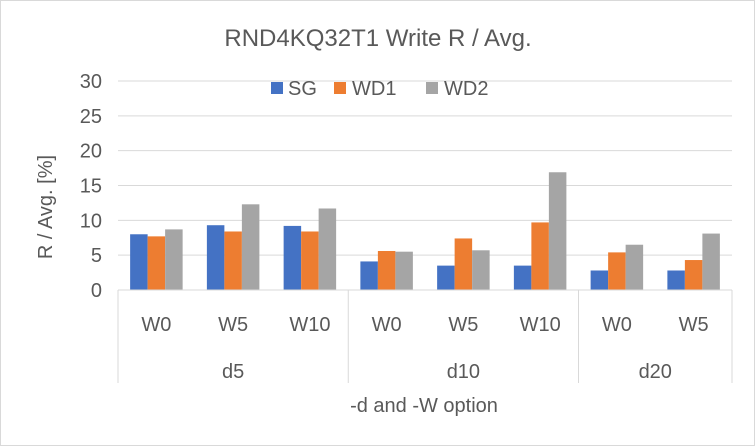  Describe the element at coordinates (374, 89) in the screenshot. I see `legend-label-wd1: WD1` at that location.